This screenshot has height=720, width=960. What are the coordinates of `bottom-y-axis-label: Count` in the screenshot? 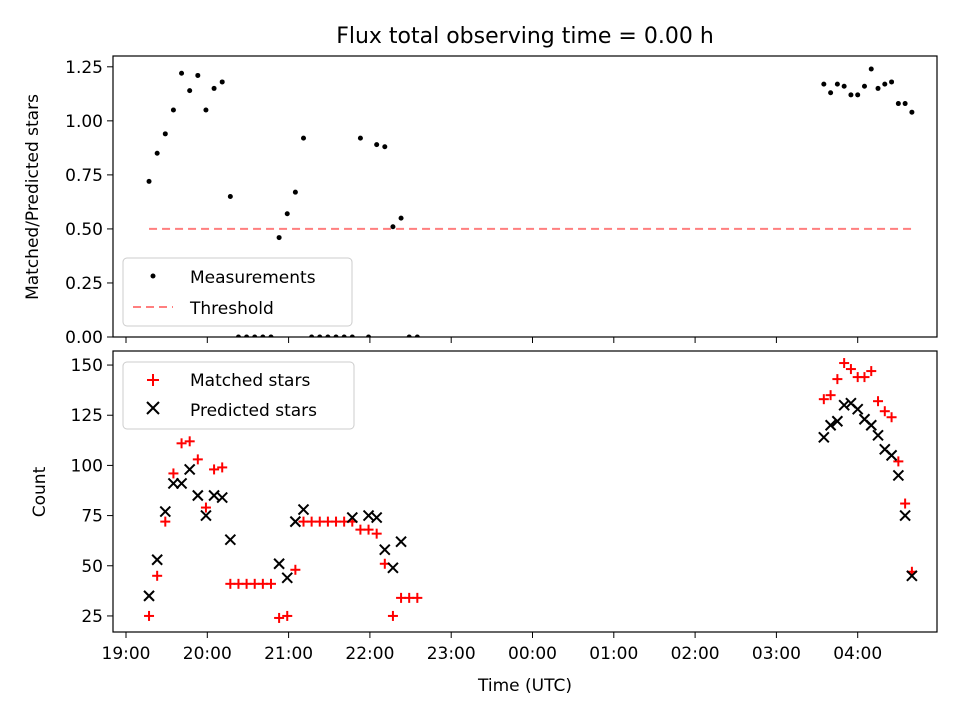 It's located at (40, 491).